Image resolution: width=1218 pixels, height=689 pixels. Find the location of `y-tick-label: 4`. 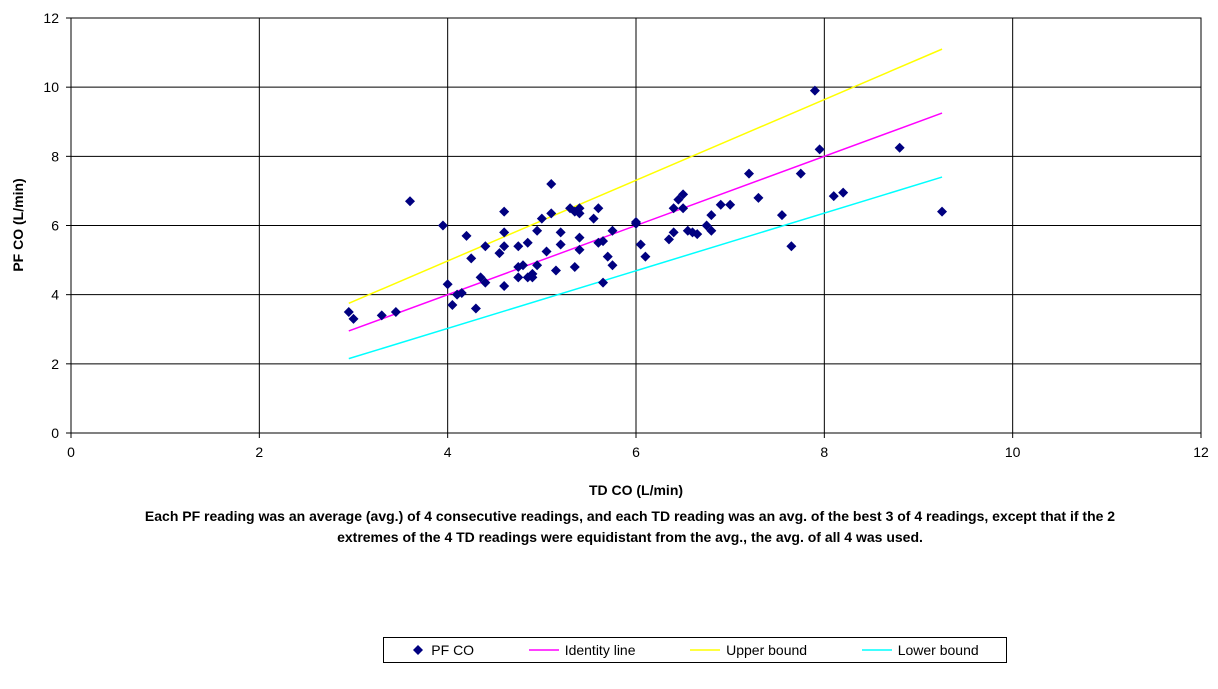

y-tick-label: 4 is located at coordinates (55, 295).